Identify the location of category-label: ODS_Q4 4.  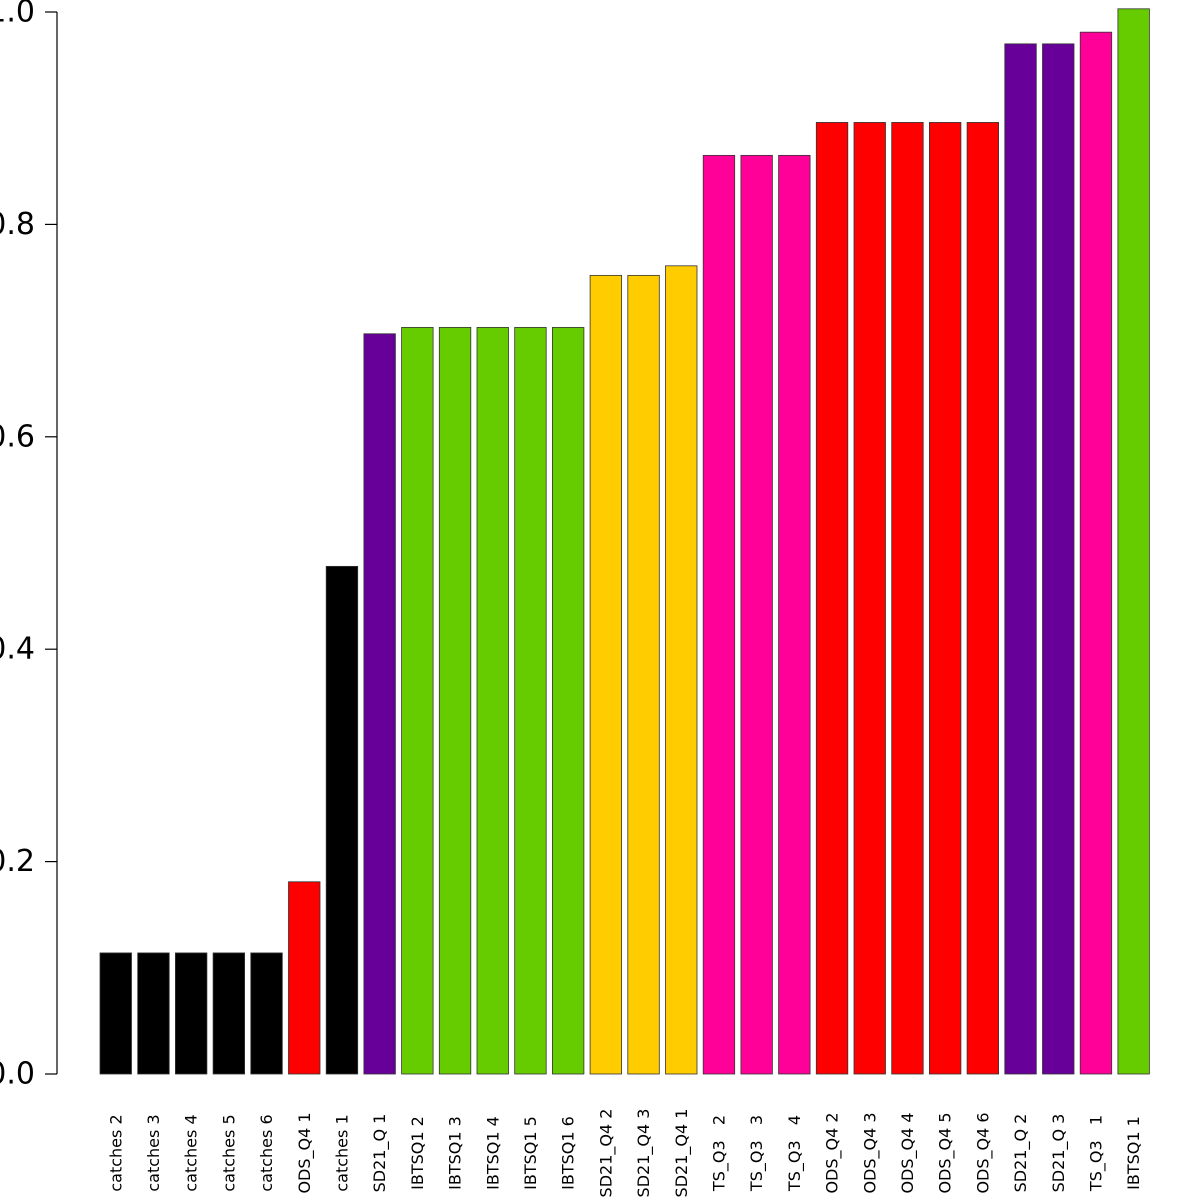
(908, 1152).